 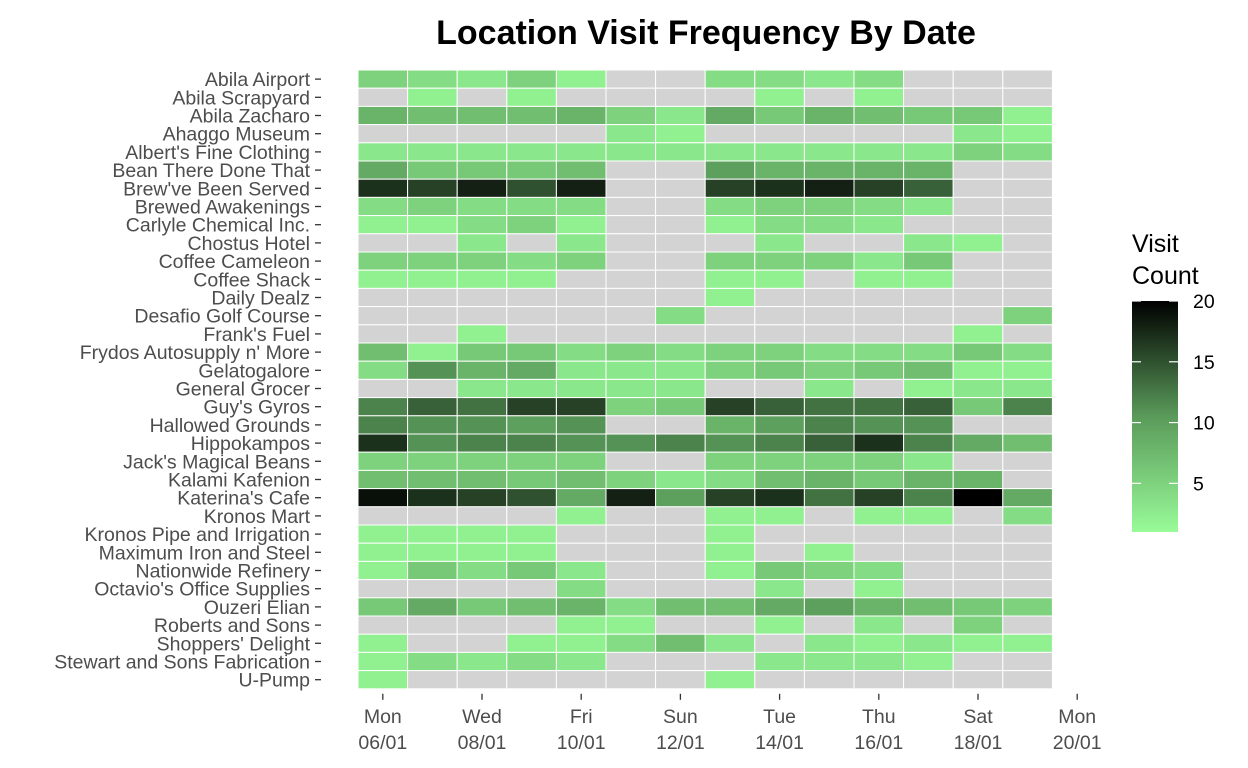 I want to click on x-tick-label-day: Sun, so click(x=680, y=717).